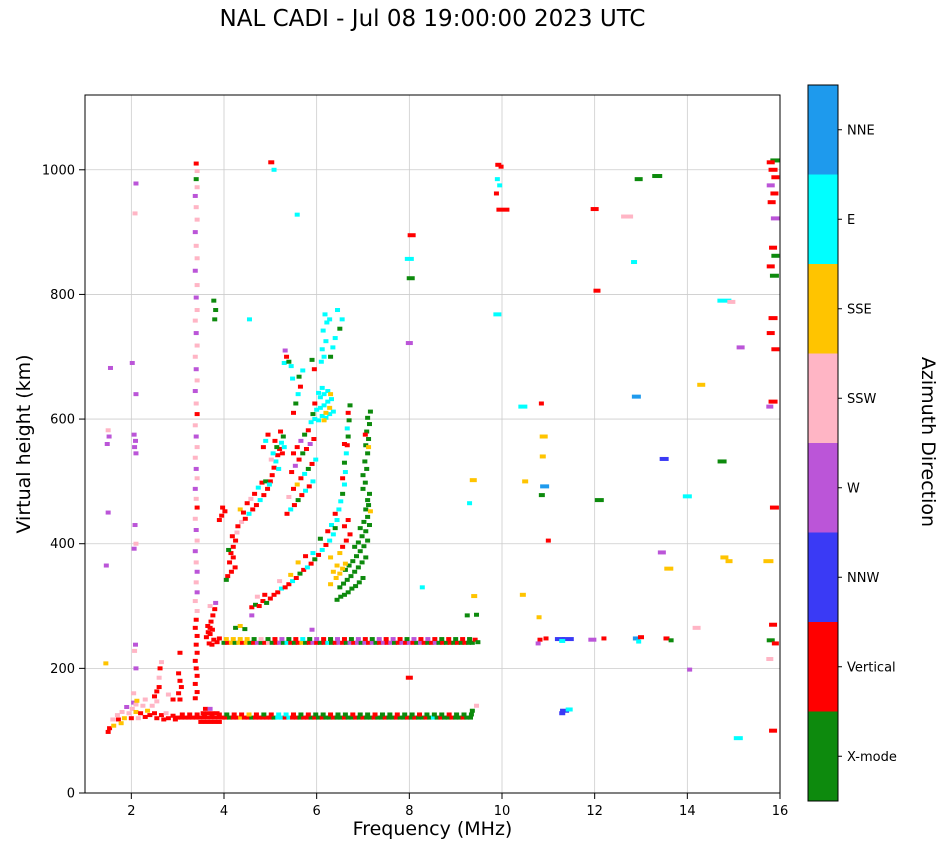 The height and width of the screenshot is (856, 951). What do you see at coordinates (62, 420) in the screenshot?
I see `y-tick-label: 600` at bounding box center [62, 420].